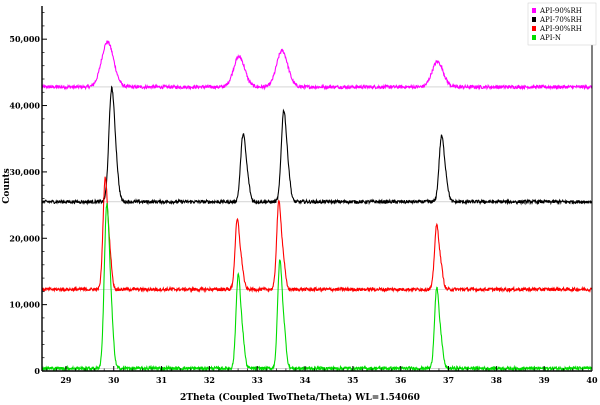 This screenshot has width=600, height=405. I want to click on x-tick-label: 30, so click(114, 380).